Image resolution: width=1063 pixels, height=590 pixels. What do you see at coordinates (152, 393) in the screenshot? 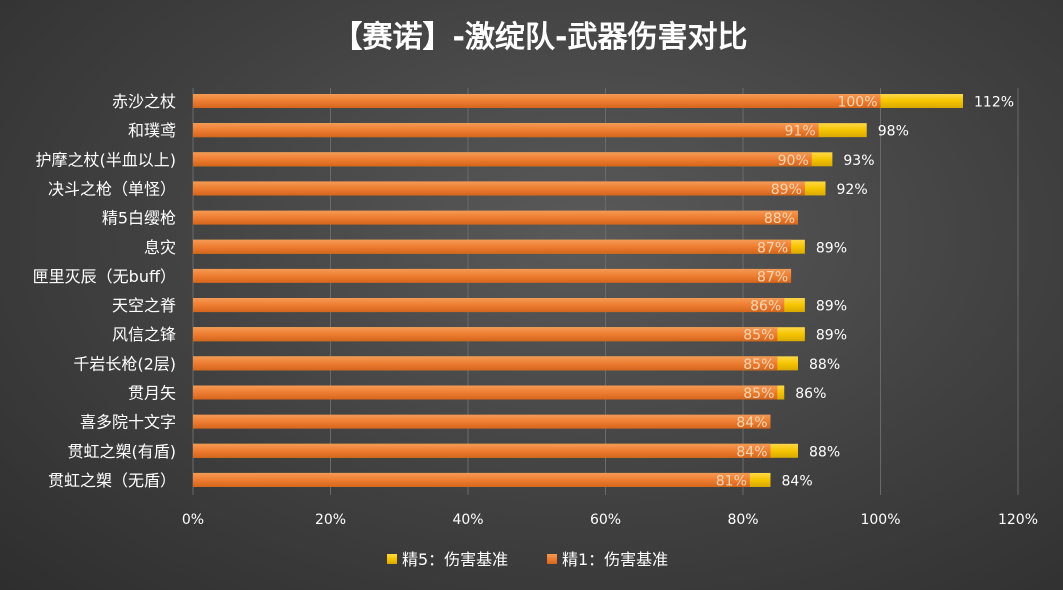
I see `category-label: 贯月矢` at bounding box center [152, 393].